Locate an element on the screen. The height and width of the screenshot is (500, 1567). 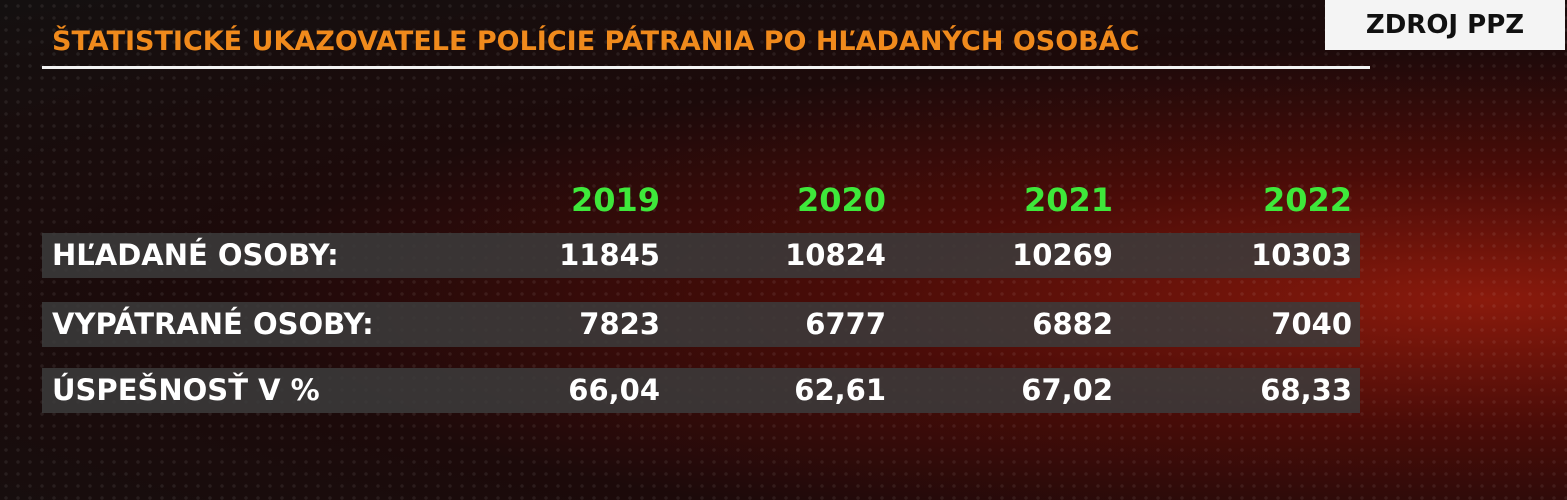
table-cell: 10303 is located at coordinates (1301, 255).